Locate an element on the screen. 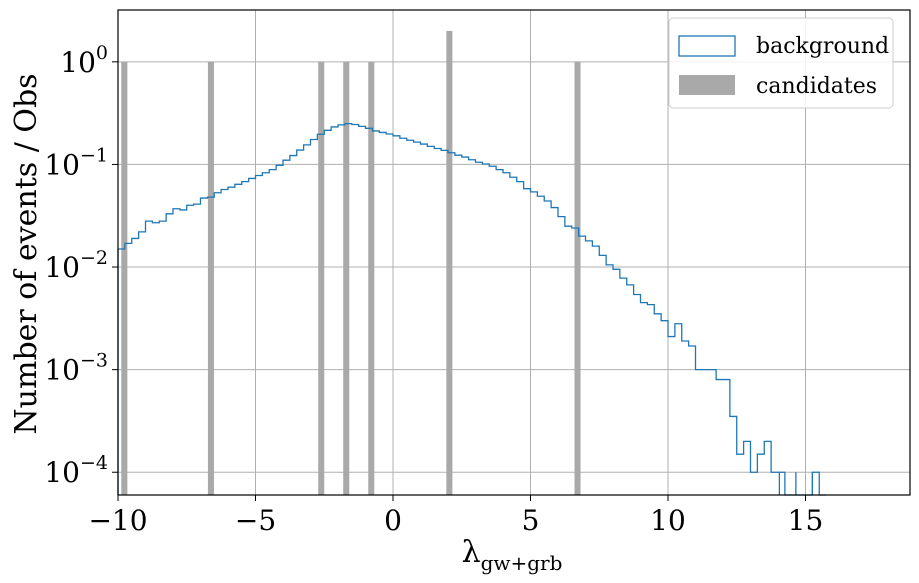  x-axis-title: λgw+grb is located at coordinates (512, 555).